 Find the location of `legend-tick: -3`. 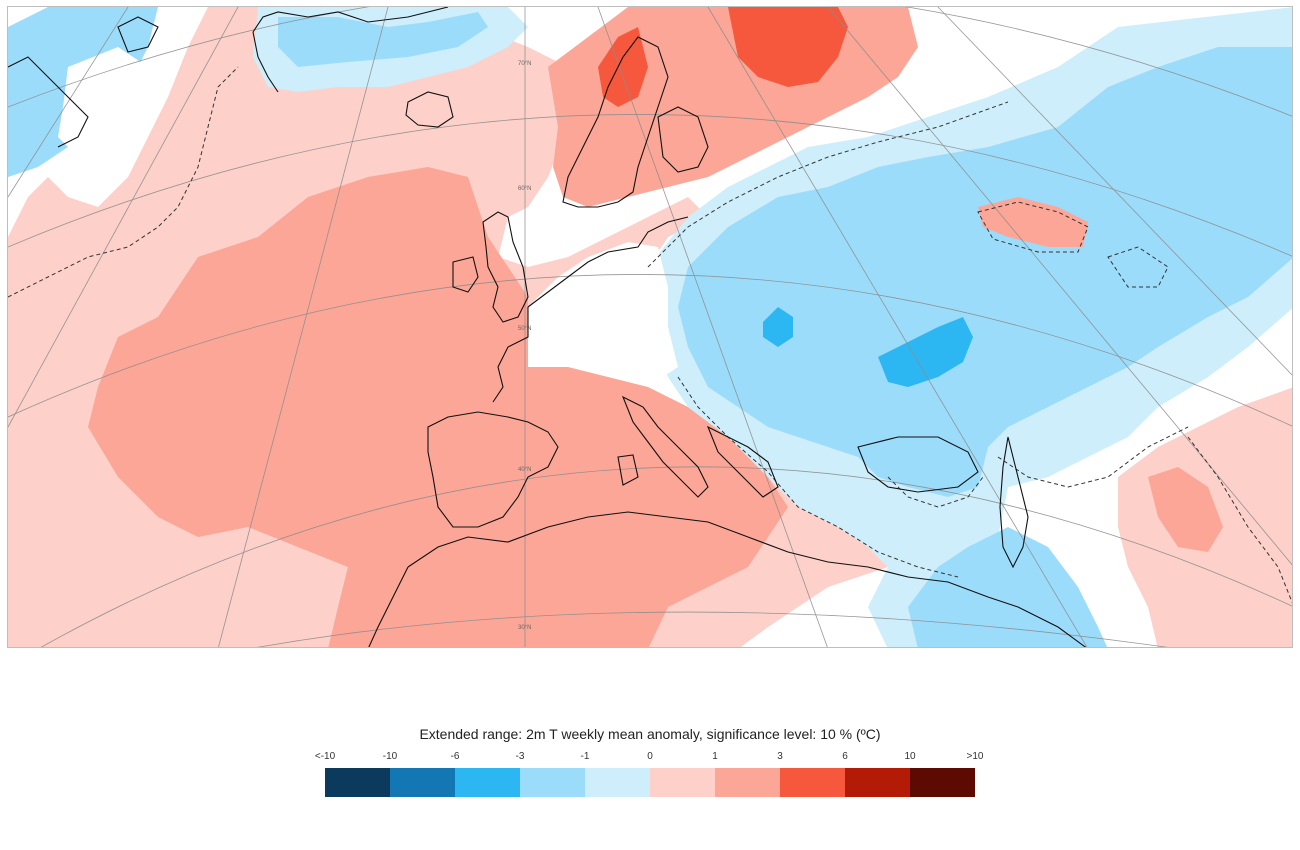

legend-tick: -3 is located at coordinates (520, 756).